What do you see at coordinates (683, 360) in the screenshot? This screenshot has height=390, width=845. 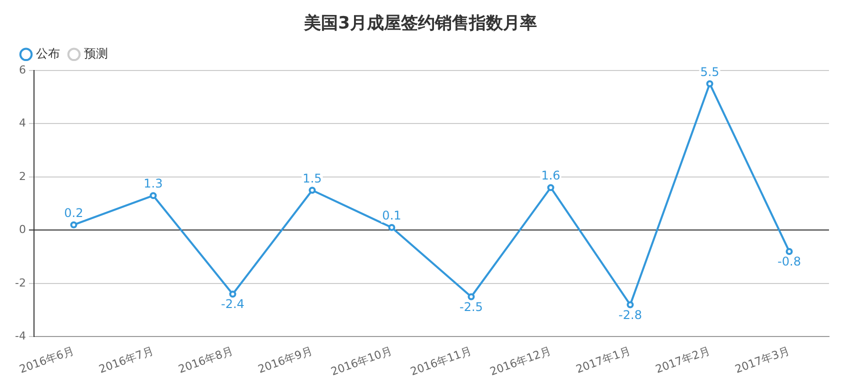 I see `x-tick-label: 2017年2月` at bounding box center [683, 360].